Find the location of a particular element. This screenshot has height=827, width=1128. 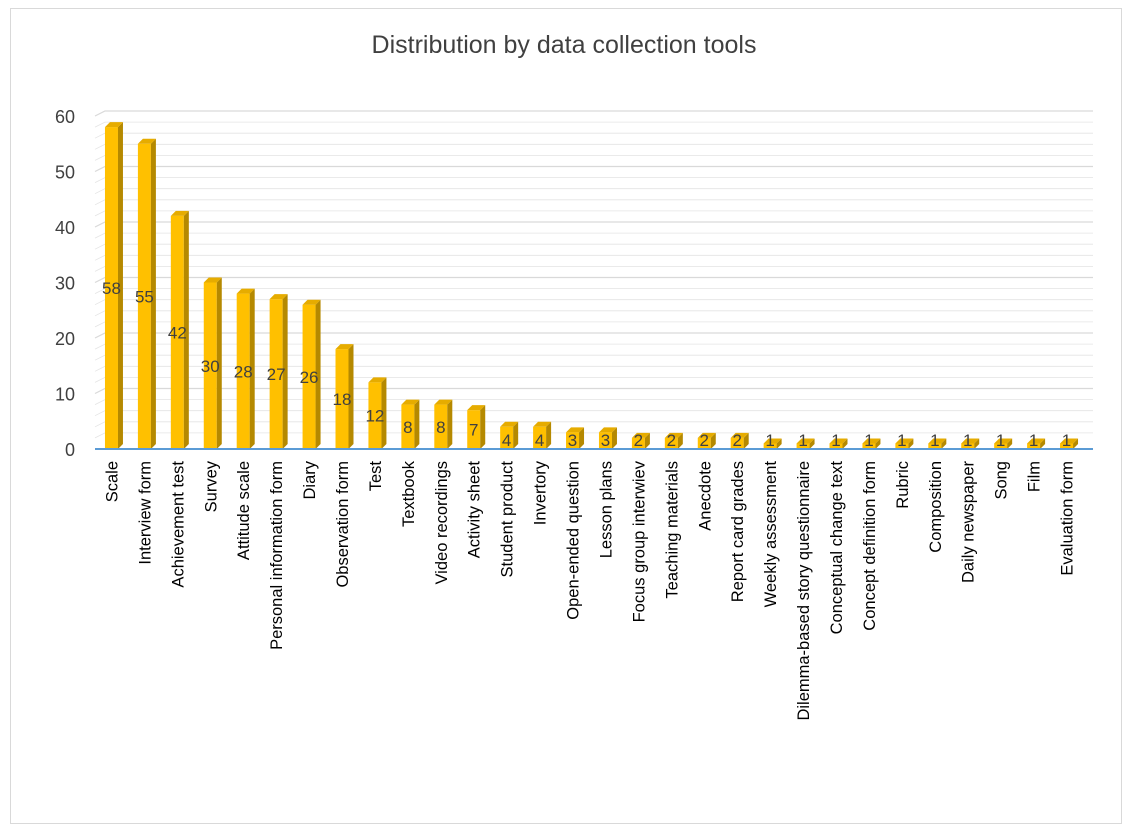

data-label: 42 is located at coordinates (177, 332).